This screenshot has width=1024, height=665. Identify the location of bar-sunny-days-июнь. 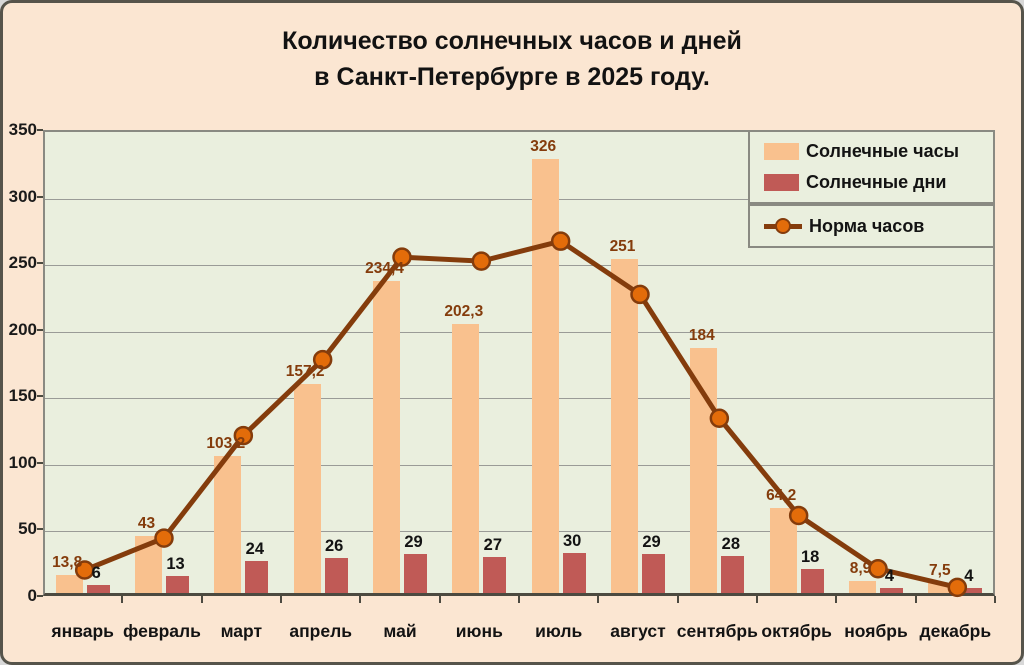
(495, 575).